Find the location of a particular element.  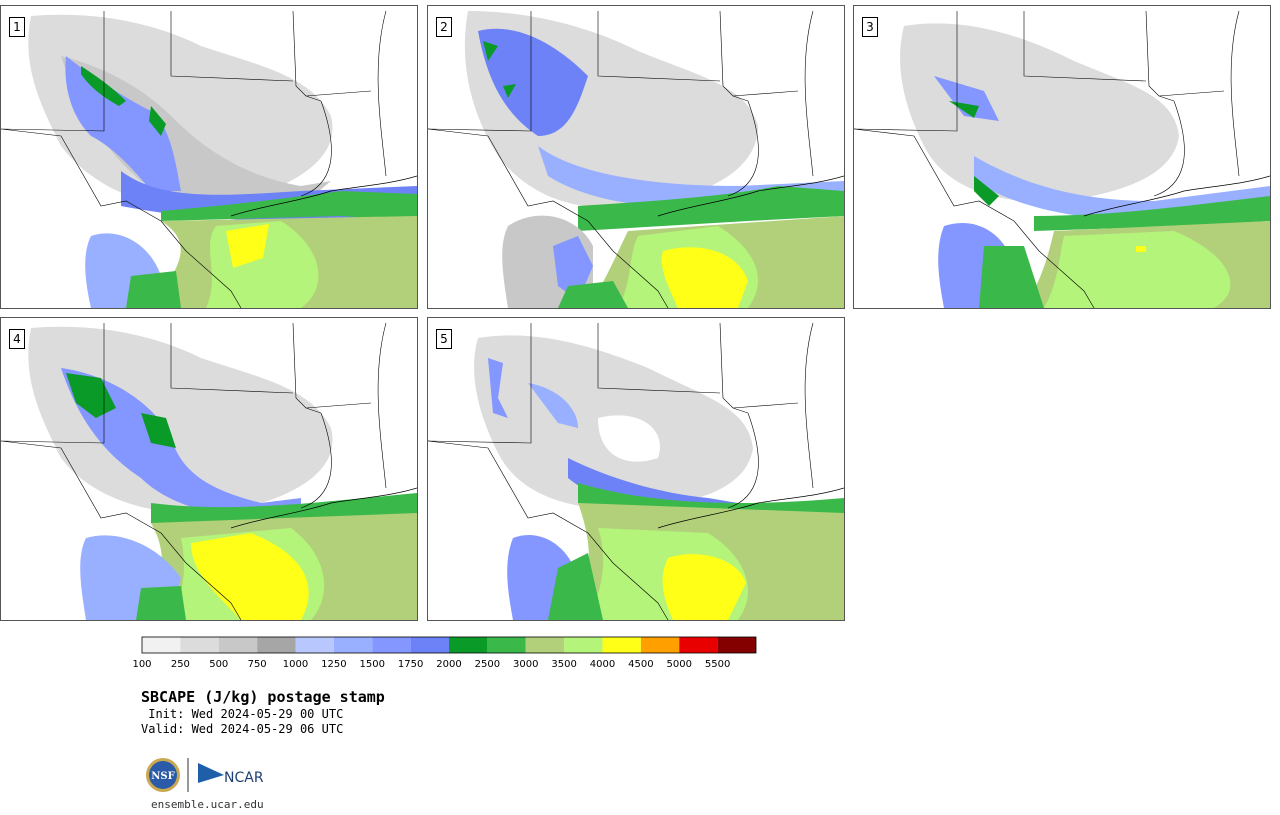

site-url: ensemble.ucar.edu is located at coordinates (207, 804).